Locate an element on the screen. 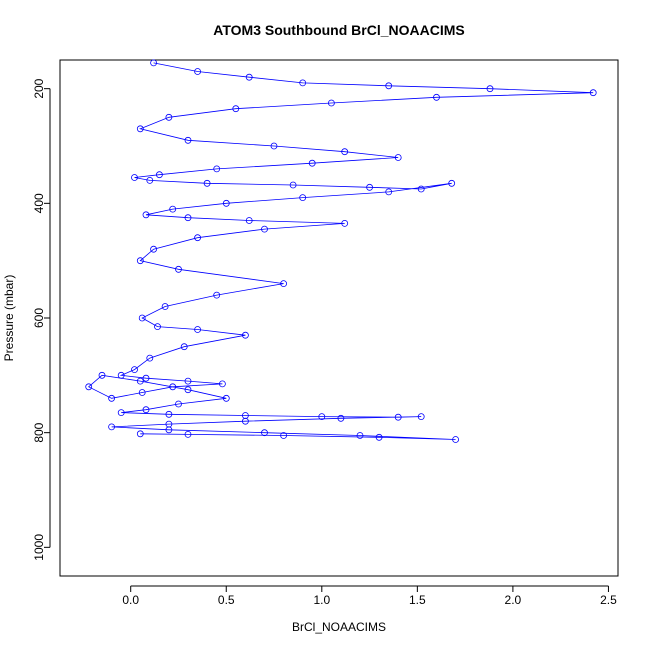 The image size is (650, 650). y-axis: 200 400 600 800 1000 is located at coordinates (41, 319).